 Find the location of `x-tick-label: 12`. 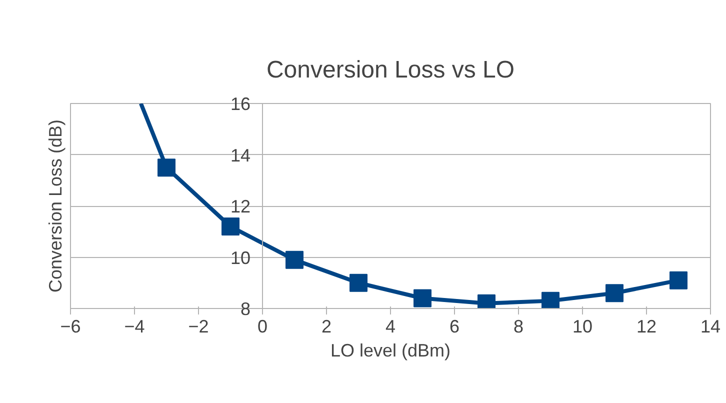

x-tick-label: 12 is located at coordinates (646, 326).